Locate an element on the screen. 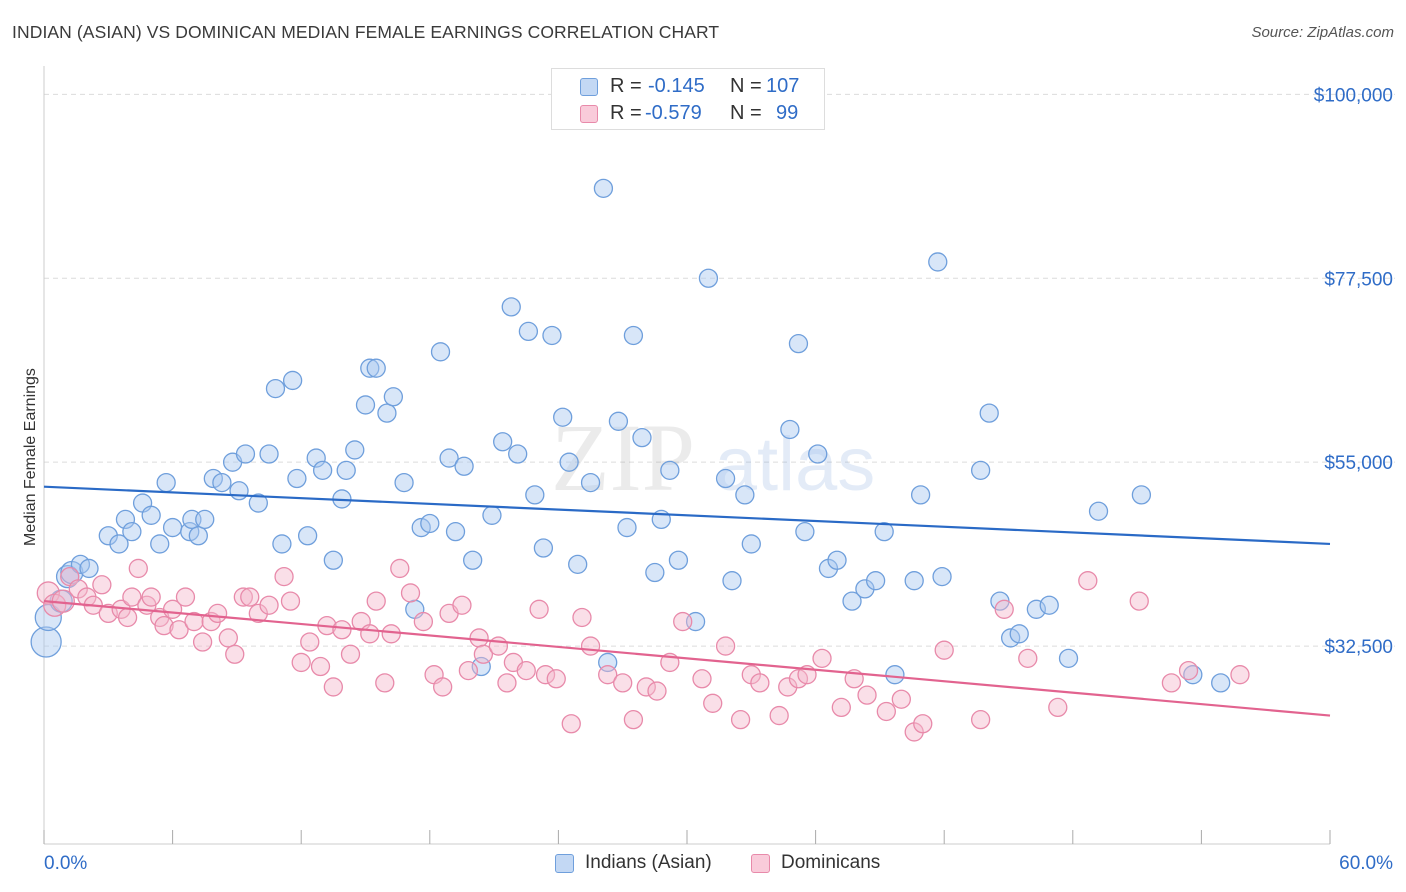 Image resolution: width=1406 pixels, height=892 pixels. chart-source: Source: ZipAtlas.com is located at coordinates (1322, 32).